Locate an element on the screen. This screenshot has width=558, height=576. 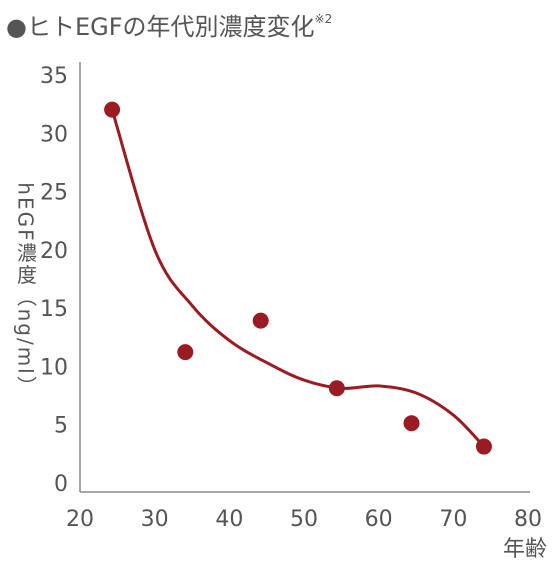
y-tick-label: 25 is located at coordinates (54, 193).